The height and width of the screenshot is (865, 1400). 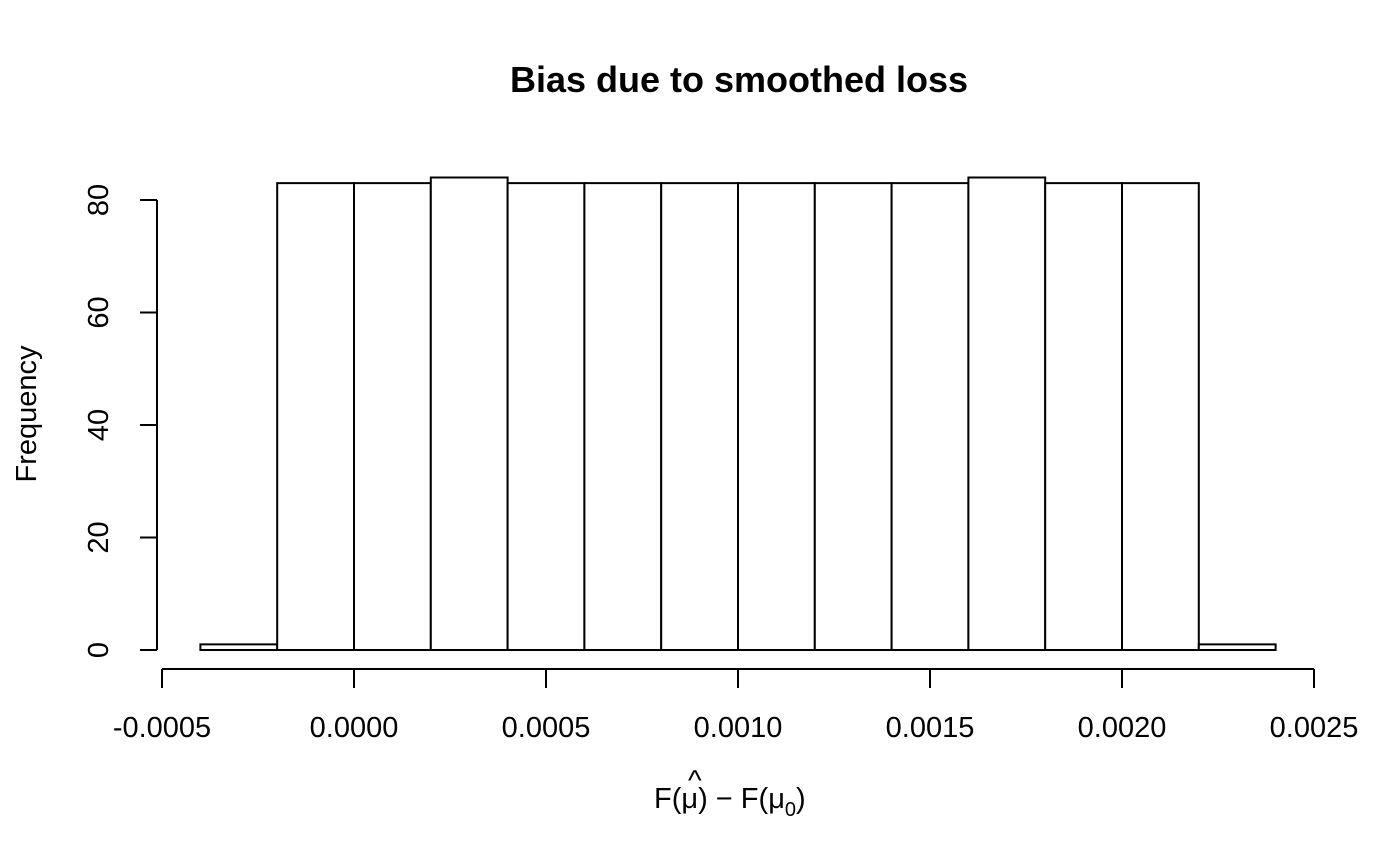 I want to click on x-label-hat: ^, so click(x=695, y=781).